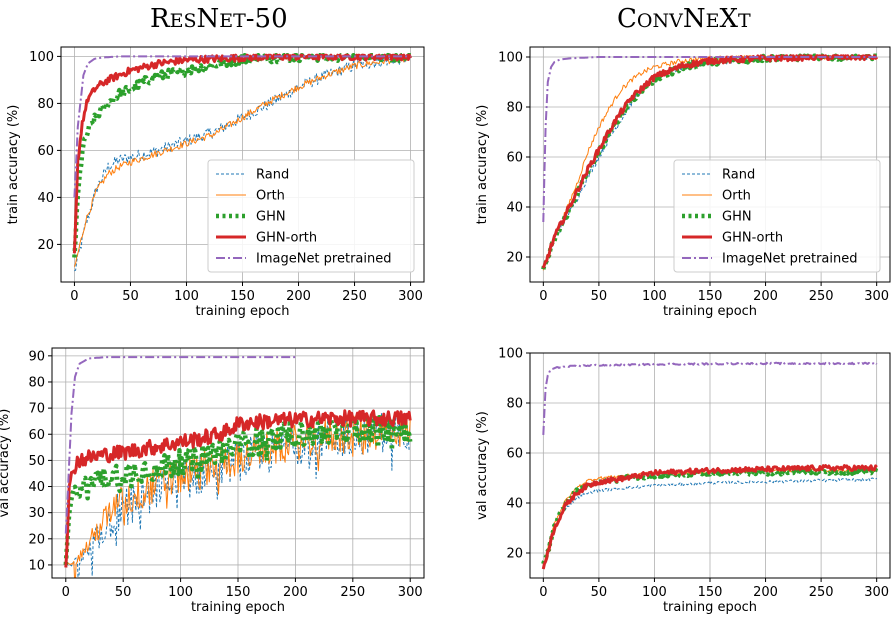 This screenshot has width=892, height=618. What do you see at coordinates (36, 513) in the screenshot?
I see `y-tick-label: 30` at bounding box center [36, 513].